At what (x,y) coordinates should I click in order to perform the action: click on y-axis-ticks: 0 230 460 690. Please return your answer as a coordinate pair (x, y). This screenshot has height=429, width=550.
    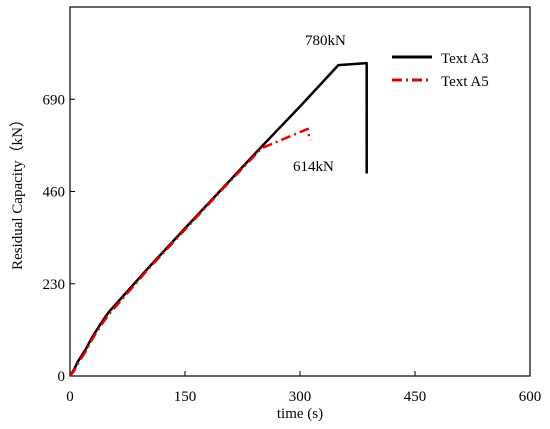
    Looking at the image, I should click on (59, 238).